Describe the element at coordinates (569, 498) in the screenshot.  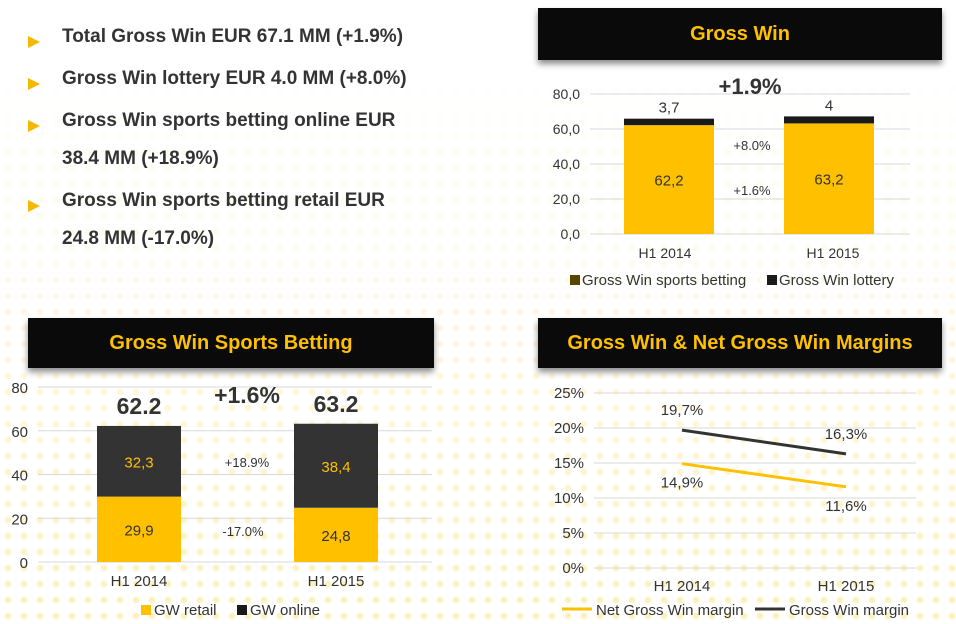
I see `y-tick-label: 10%` at that location.